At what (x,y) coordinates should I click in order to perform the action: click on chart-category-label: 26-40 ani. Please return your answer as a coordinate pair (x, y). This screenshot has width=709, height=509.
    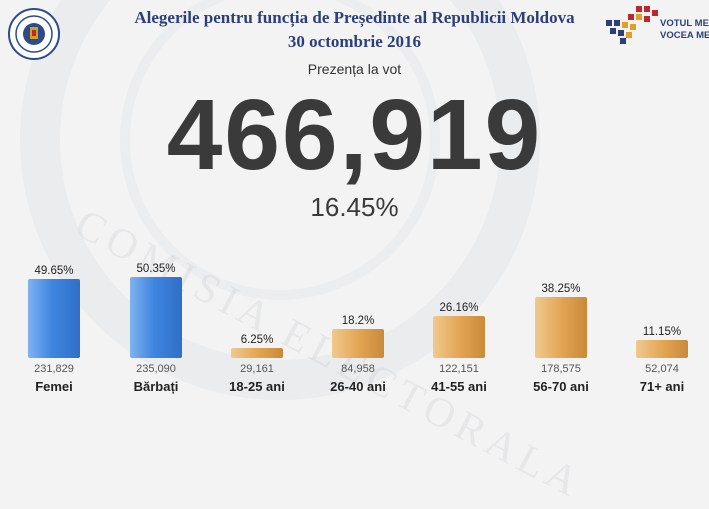
    Looking at the image, I should click on (358, 386).